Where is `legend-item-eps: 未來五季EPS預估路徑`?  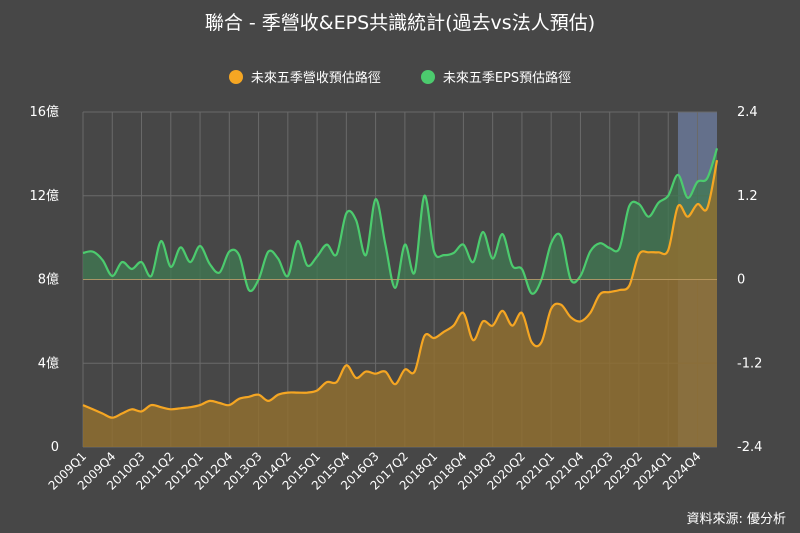
legend-item-eps: 未來五季EPS預估路徑 is located at coordinates (496, 76).